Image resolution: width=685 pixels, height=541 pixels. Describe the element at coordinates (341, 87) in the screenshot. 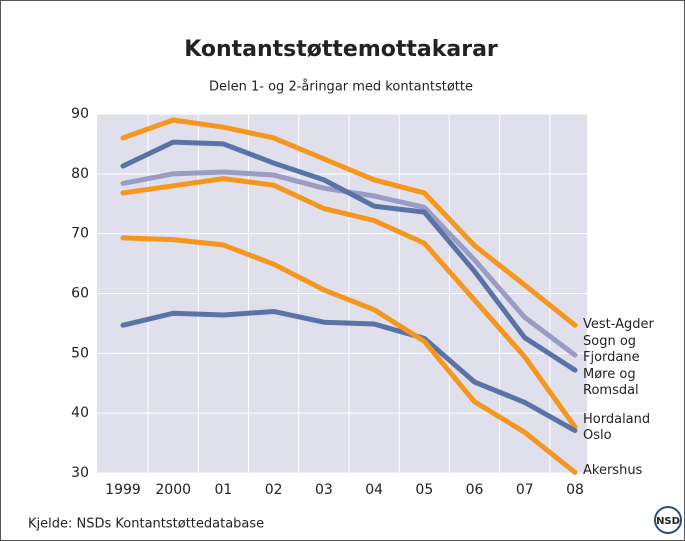

I see `chart-subtitle: Delen 1- og 2-åringar med kontantstøtte` at that location.